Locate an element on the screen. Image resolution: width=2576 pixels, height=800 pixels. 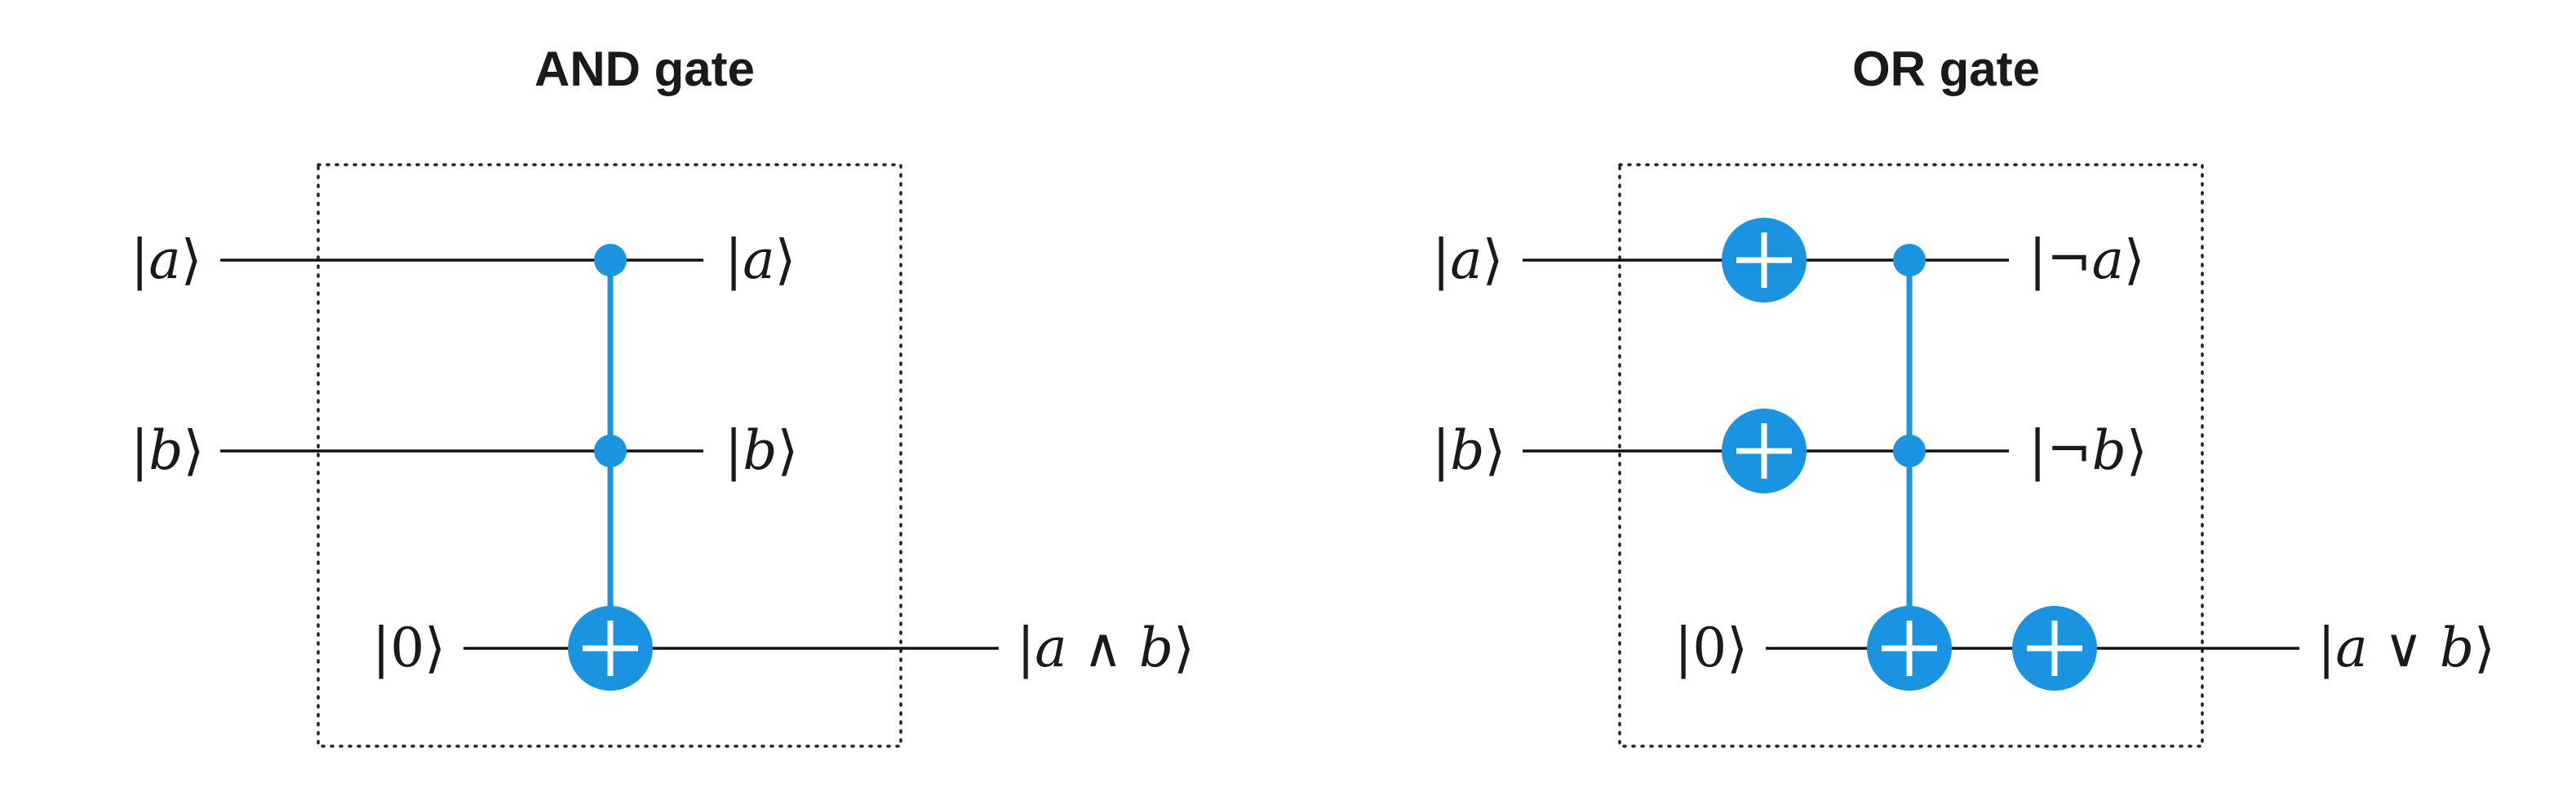
or-input-b: |b⟩ is located at coordinates (1468, 451).